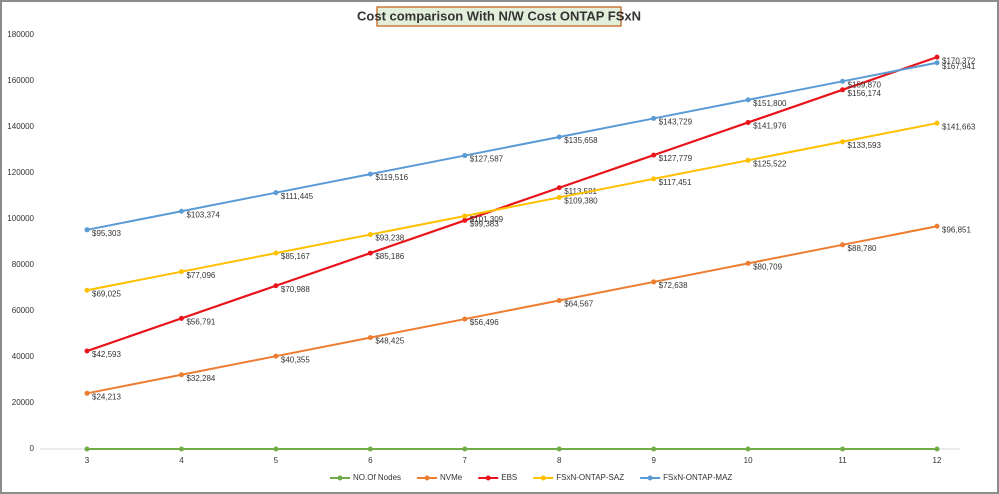 This screenshot has height=494, width=999. Describe the element at coordinates (106, 293) in the screenshot. I see `data-label: $69,025` at that location.